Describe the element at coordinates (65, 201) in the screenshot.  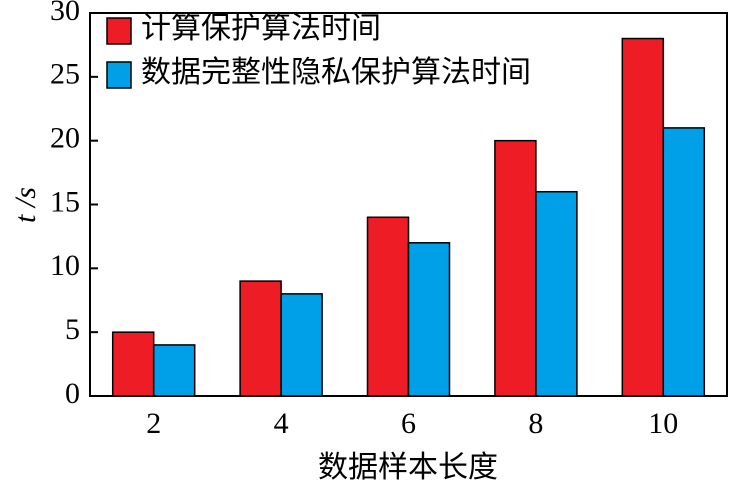
I see `y-tick-label: 15` at that location.